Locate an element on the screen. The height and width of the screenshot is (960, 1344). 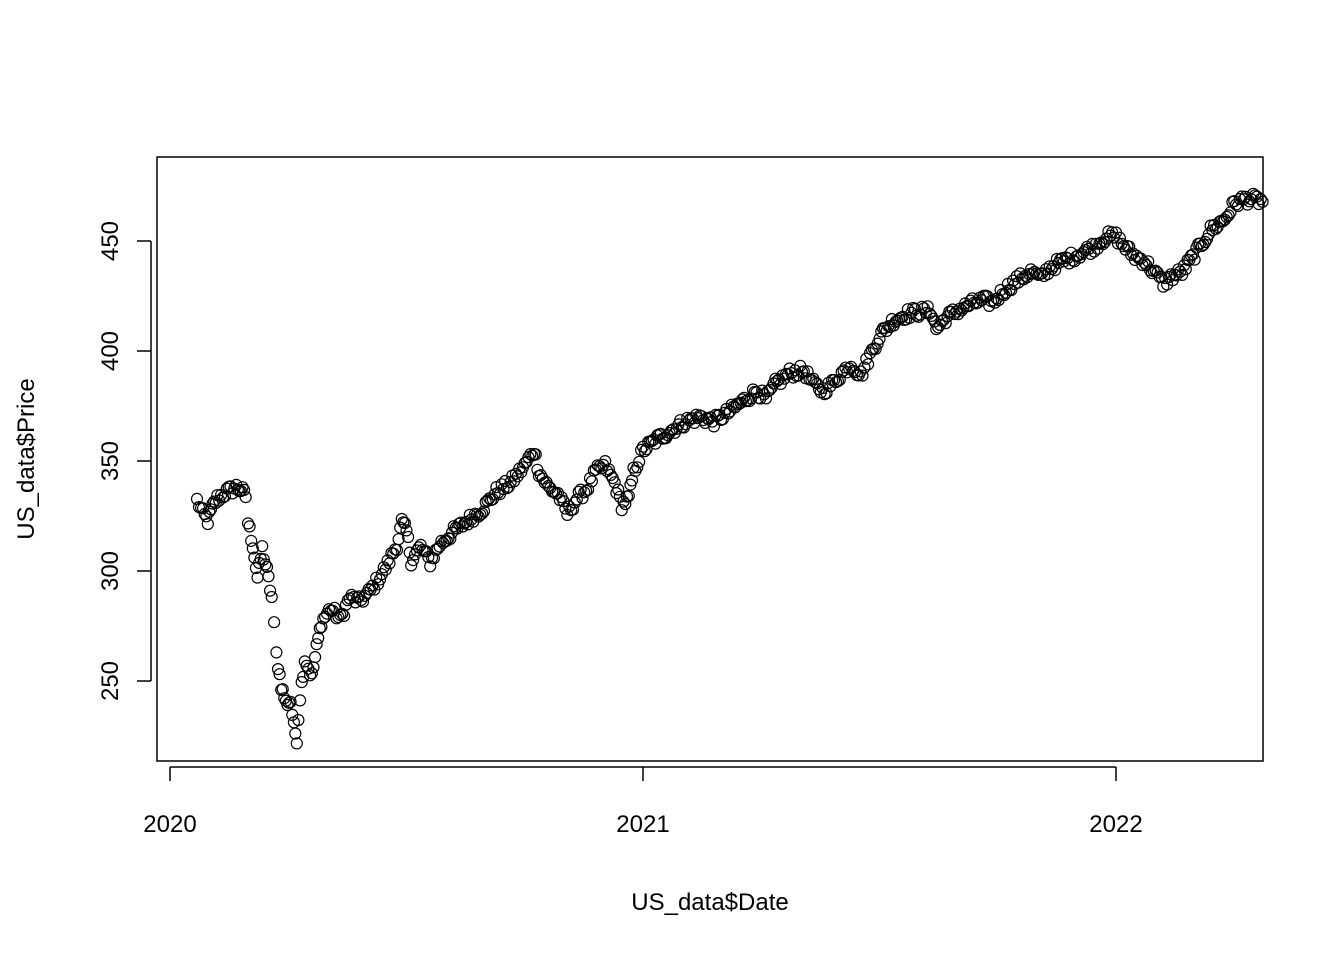
x-axis-label: US_data$Date is located at coordinates (709, 902).